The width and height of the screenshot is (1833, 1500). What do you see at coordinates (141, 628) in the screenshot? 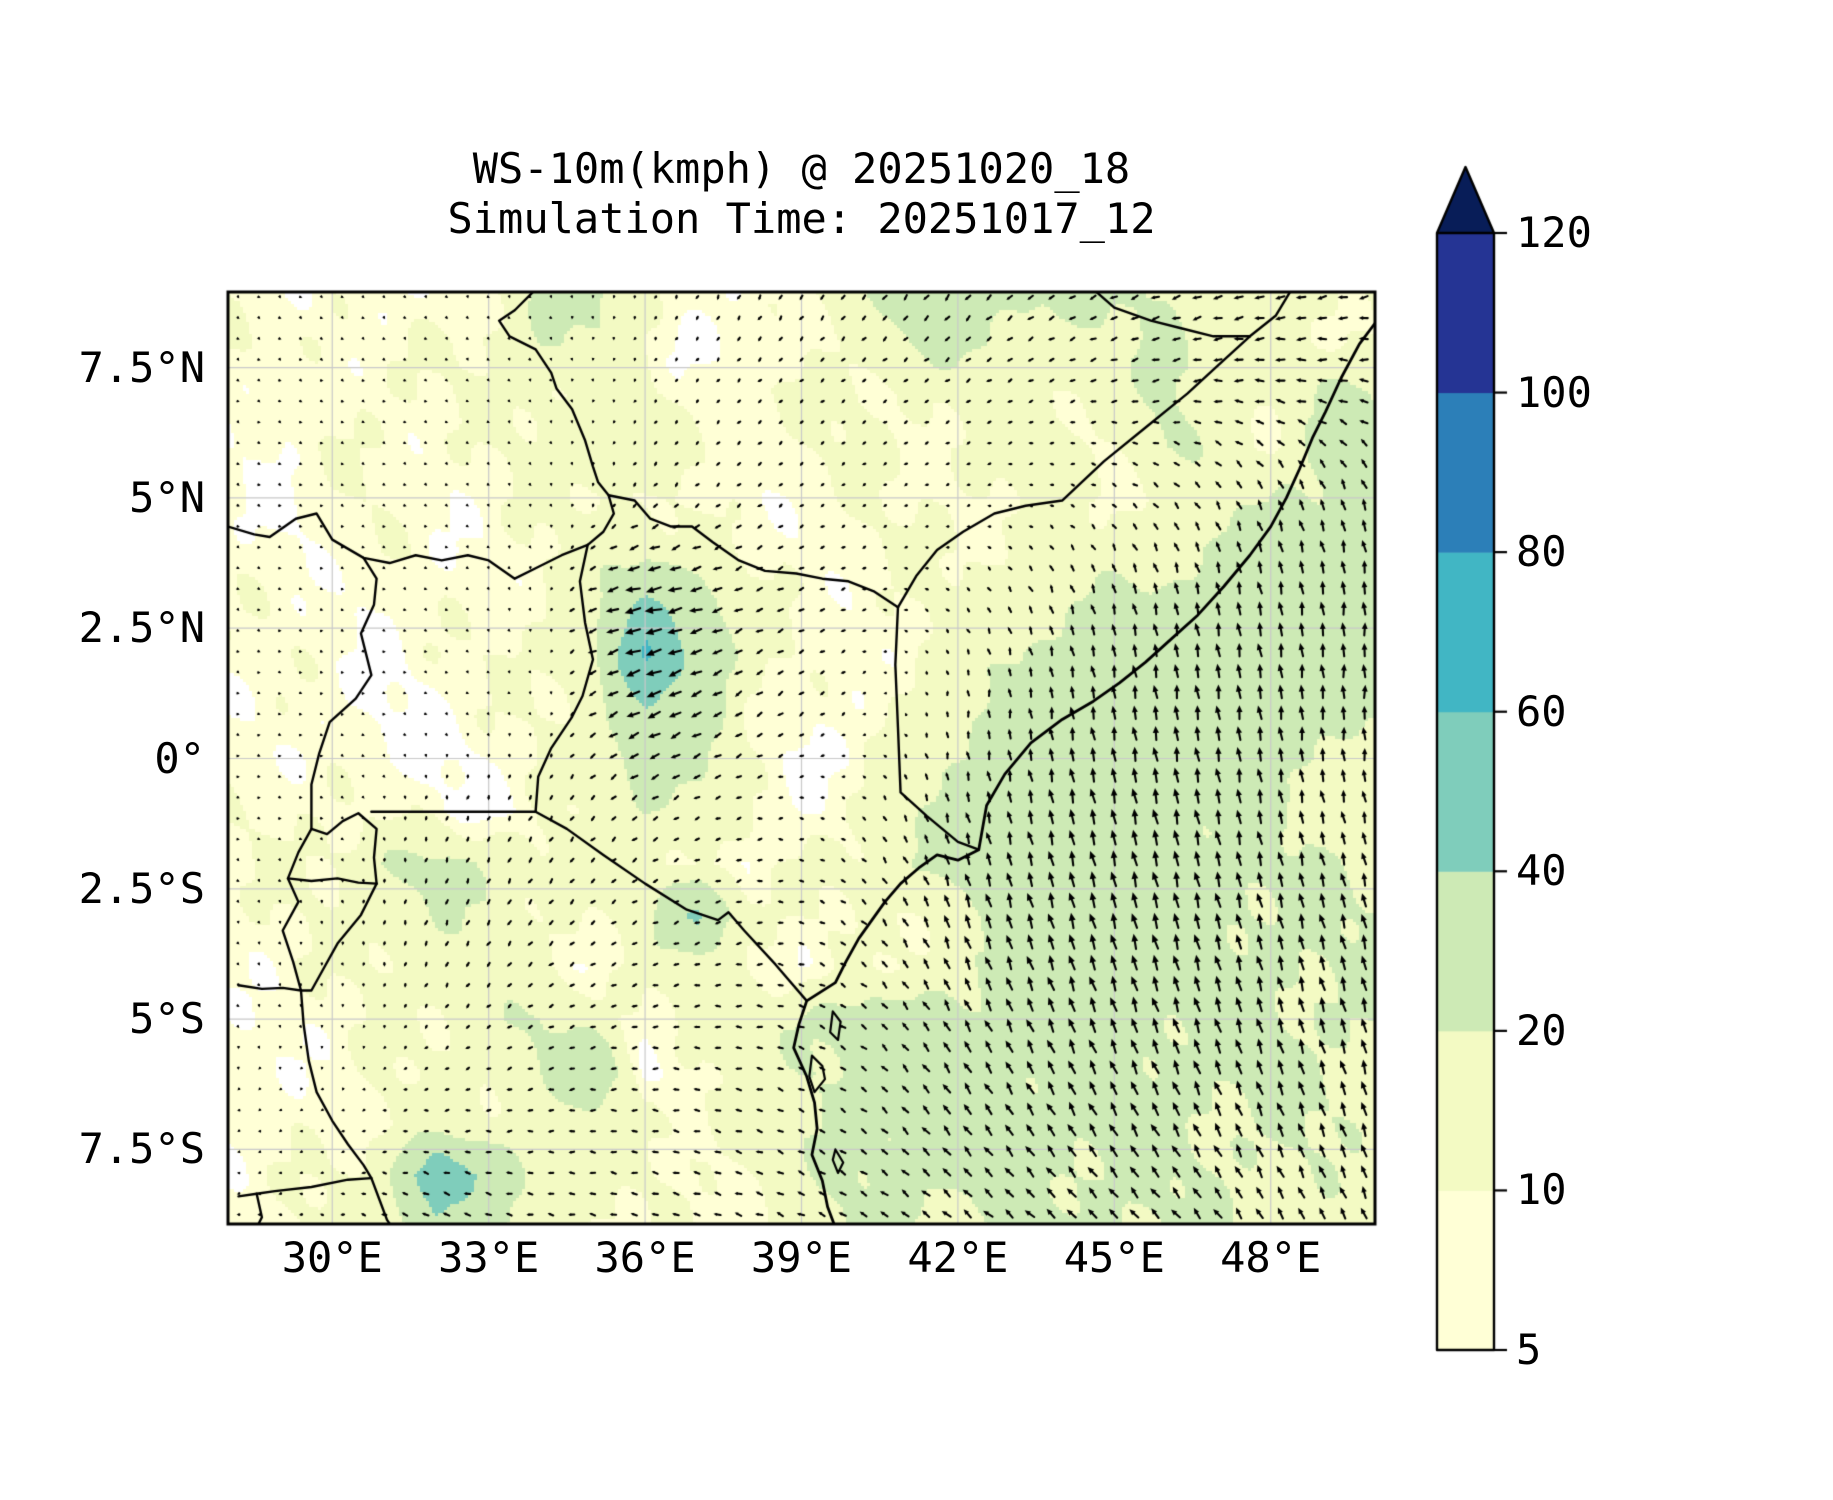
I see `y-tick-label: 2.5°N` at bounding box center [141, 628].